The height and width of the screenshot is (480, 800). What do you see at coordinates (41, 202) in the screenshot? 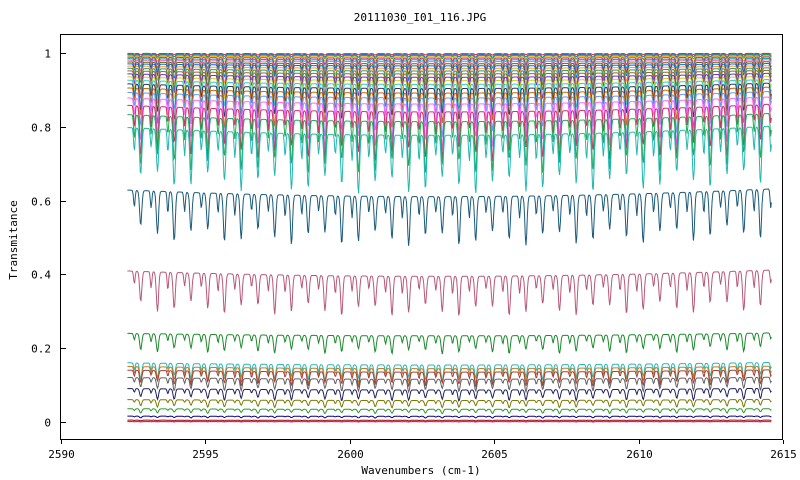
I see `y-tick-label: 0.6` at bounding box center [41, 202].